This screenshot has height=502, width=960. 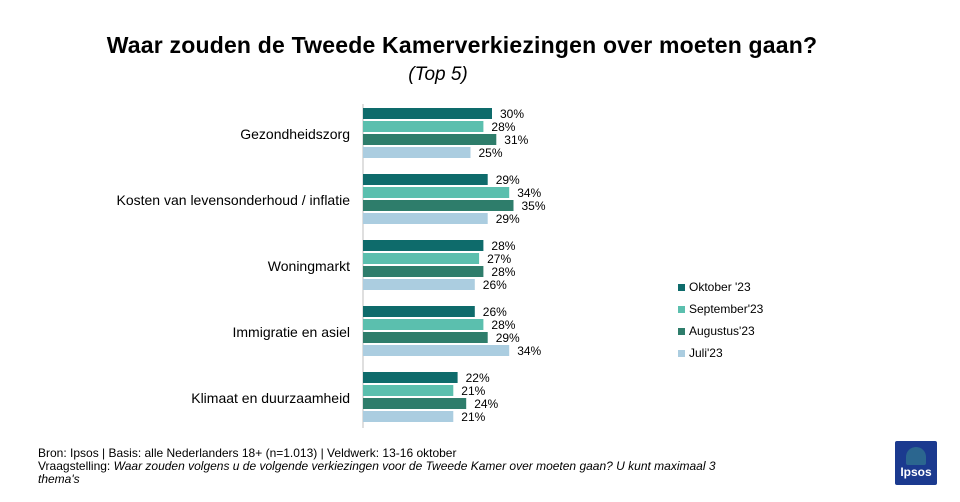 What do you see at coordinates (438, 74) in the screenshot?
I see `chart-subtitle: (Top 5)` at bounding box center [438, 74].